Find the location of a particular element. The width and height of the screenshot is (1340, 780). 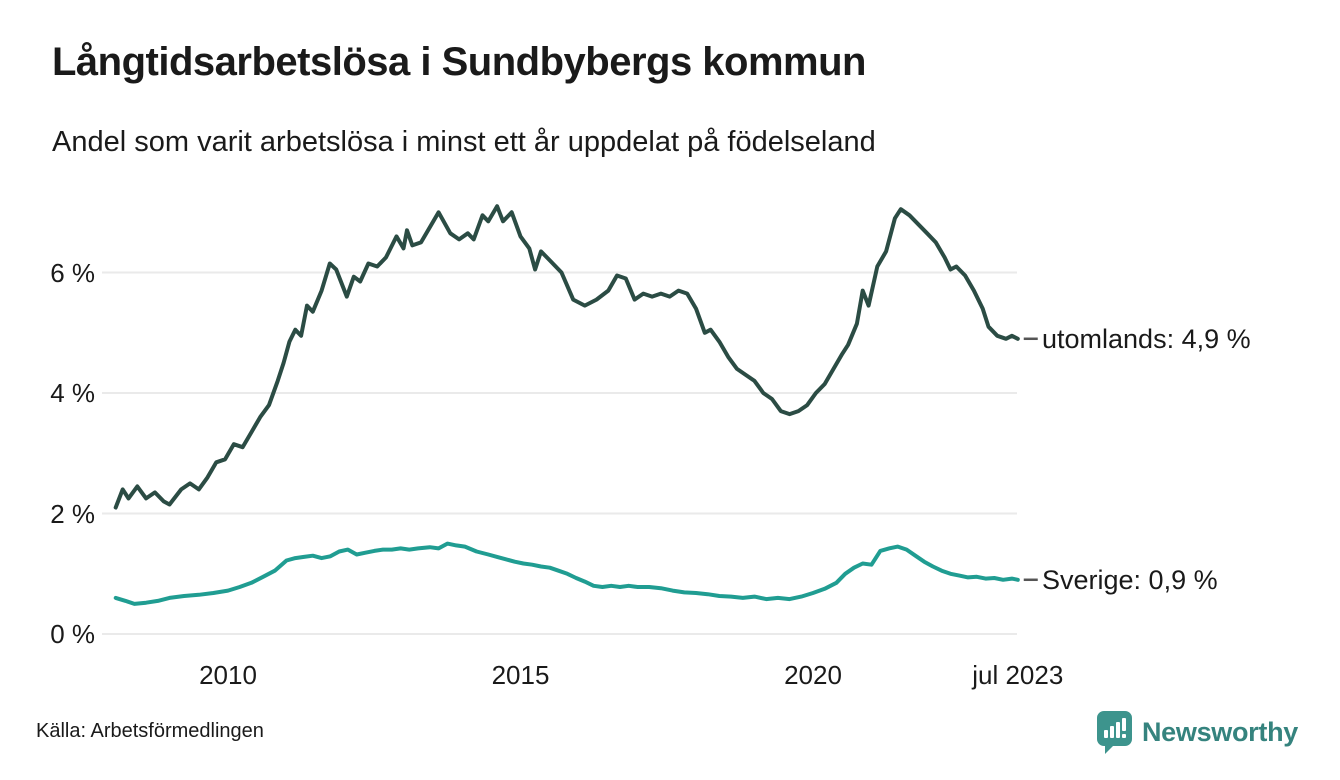

y-tick-label-0: 0 % is located at coordinates (72, 634).